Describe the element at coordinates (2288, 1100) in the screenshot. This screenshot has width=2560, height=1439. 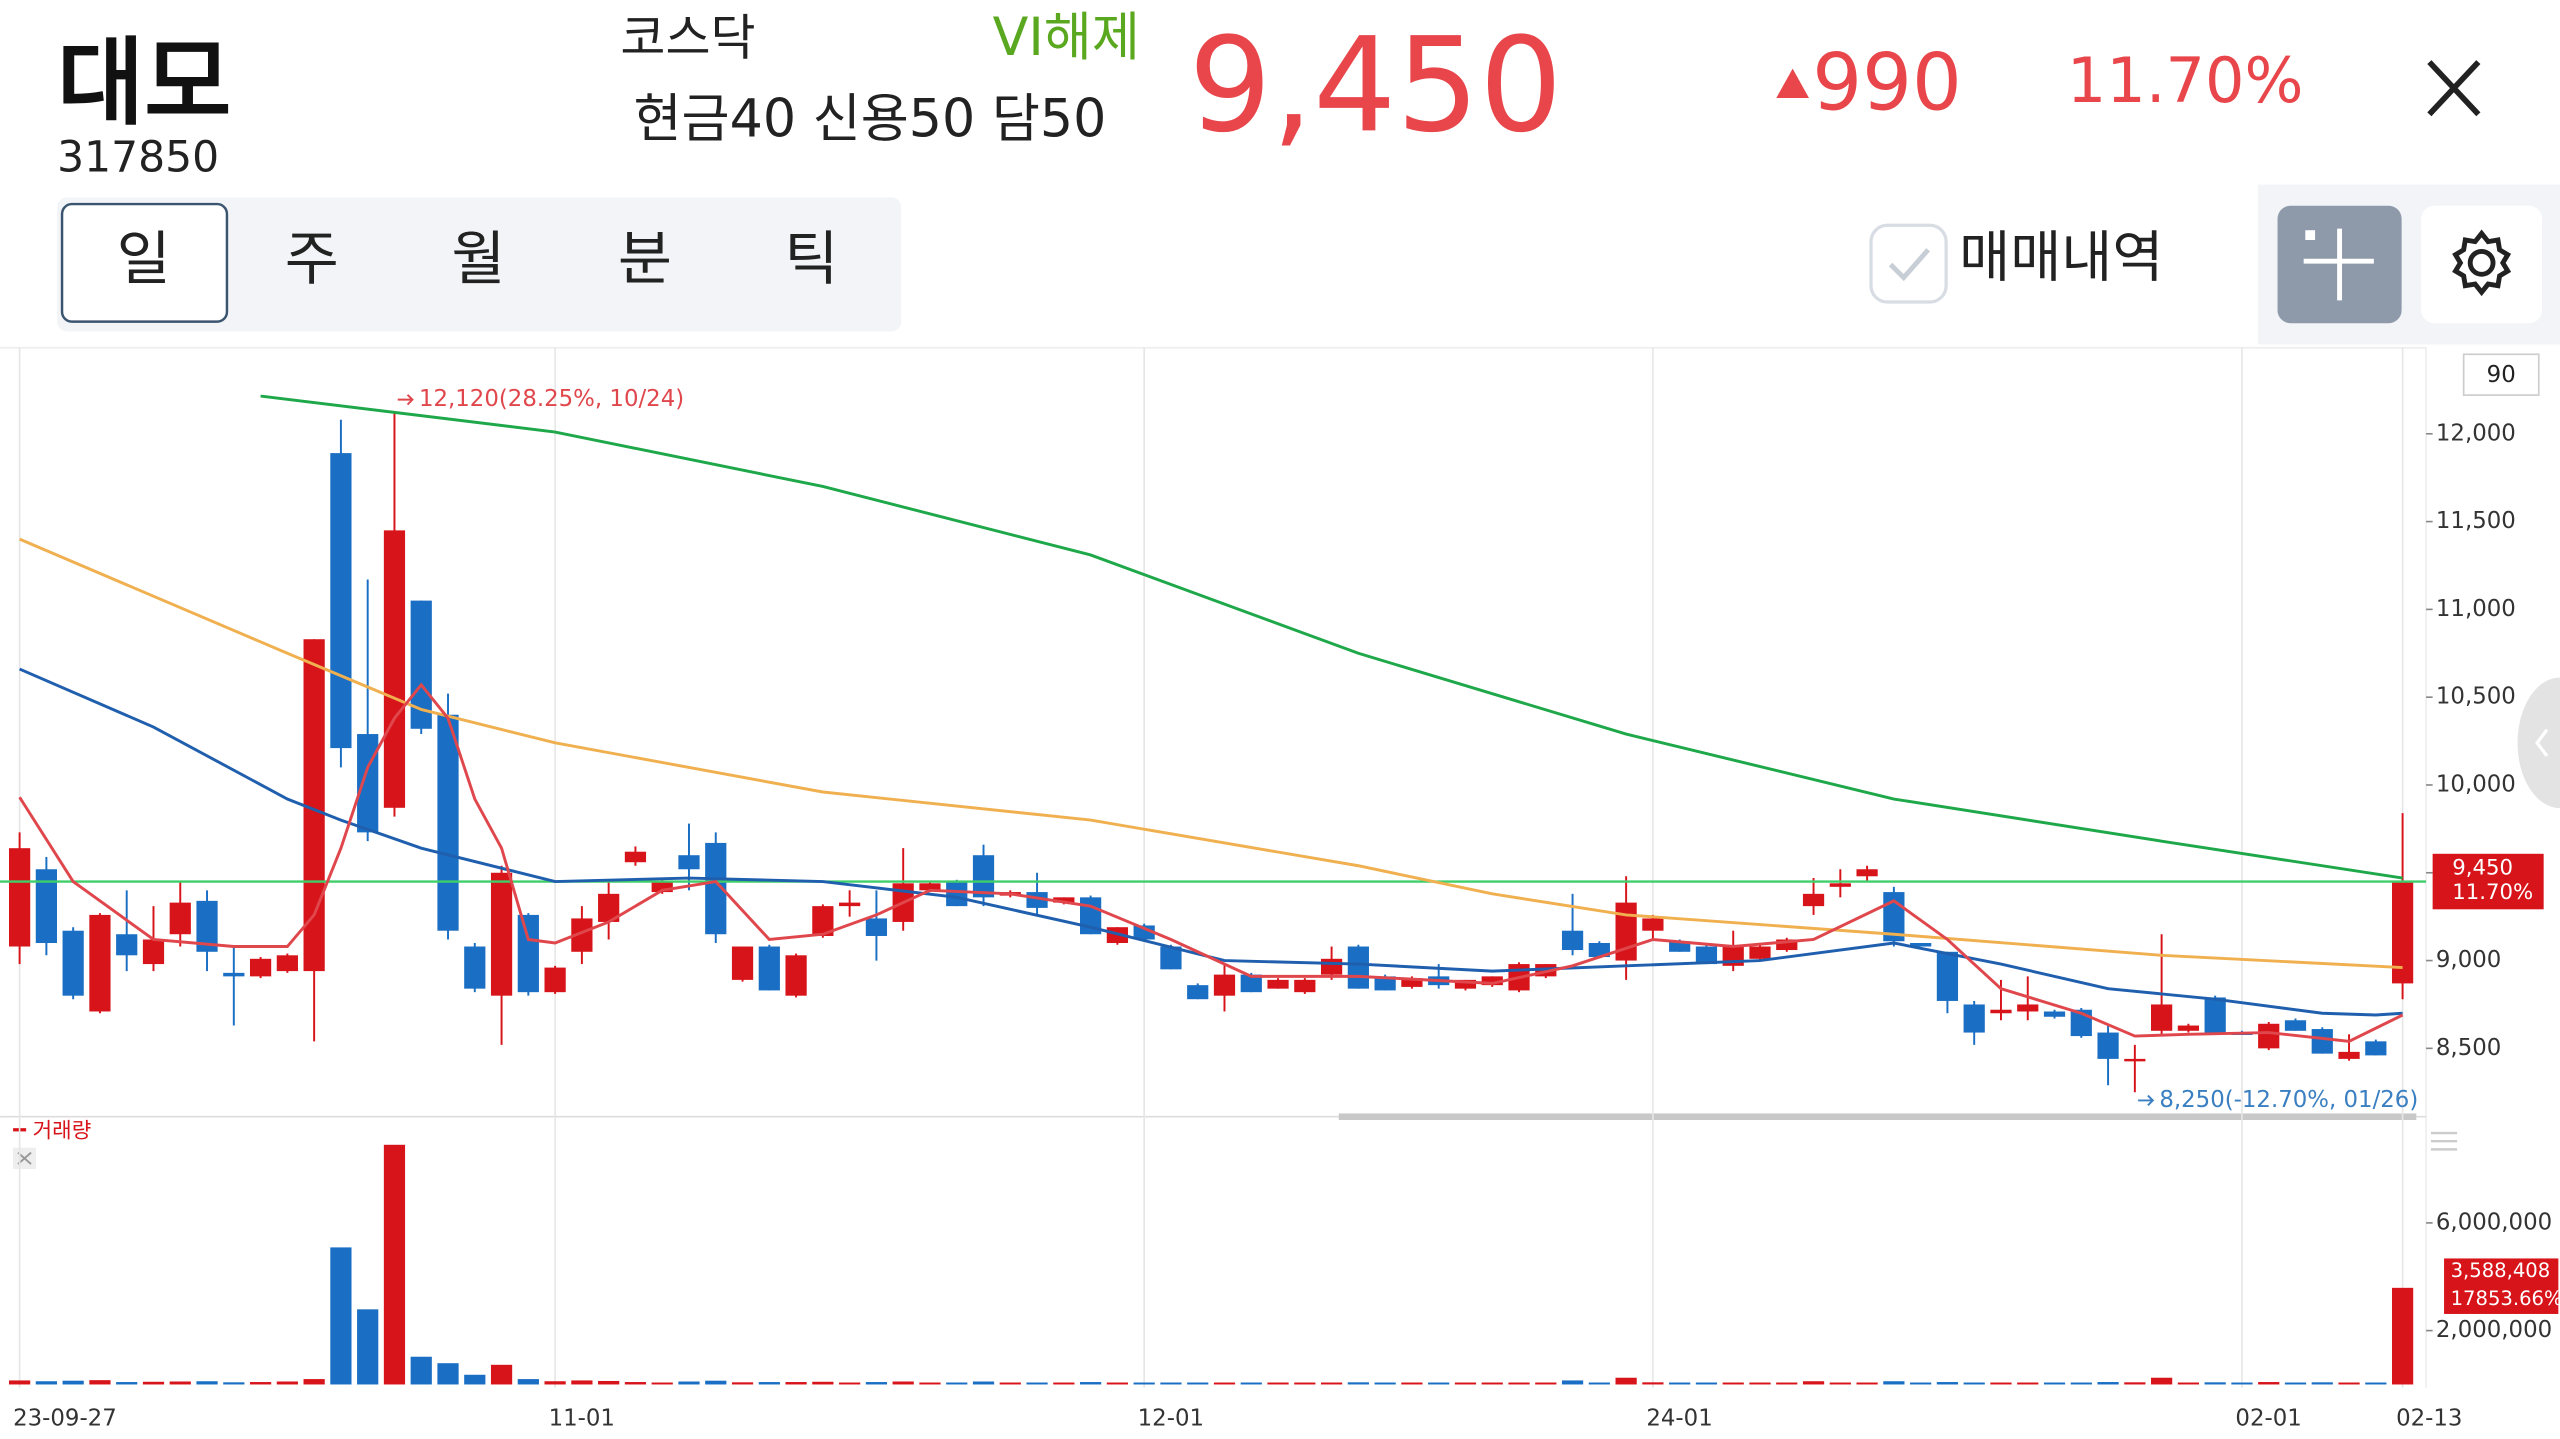
I see `annotation: 8,250(-12.70%, 01/26)` at that location.